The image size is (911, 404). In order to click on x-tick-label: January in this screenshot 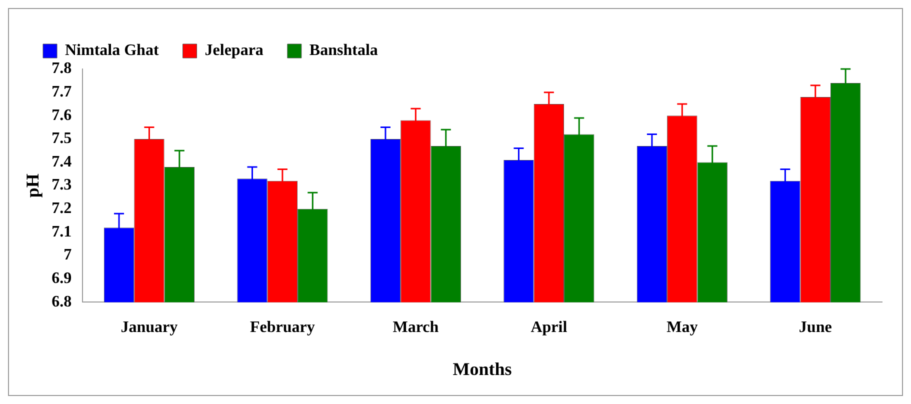, I will do `click(149, 327)`.